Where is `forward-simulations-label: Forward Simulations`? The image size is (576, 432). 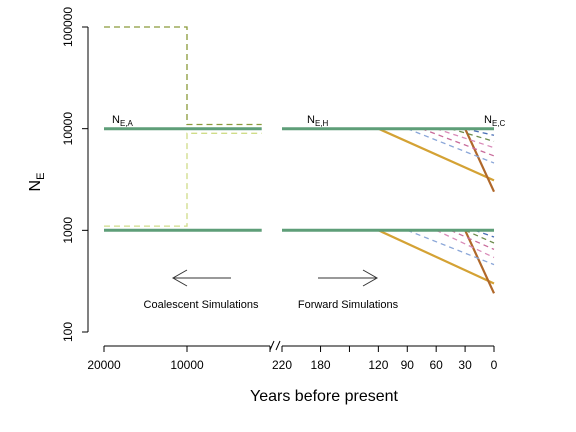
forward-simulations-label: Forward Simulations is located at coordinates (348, 305).